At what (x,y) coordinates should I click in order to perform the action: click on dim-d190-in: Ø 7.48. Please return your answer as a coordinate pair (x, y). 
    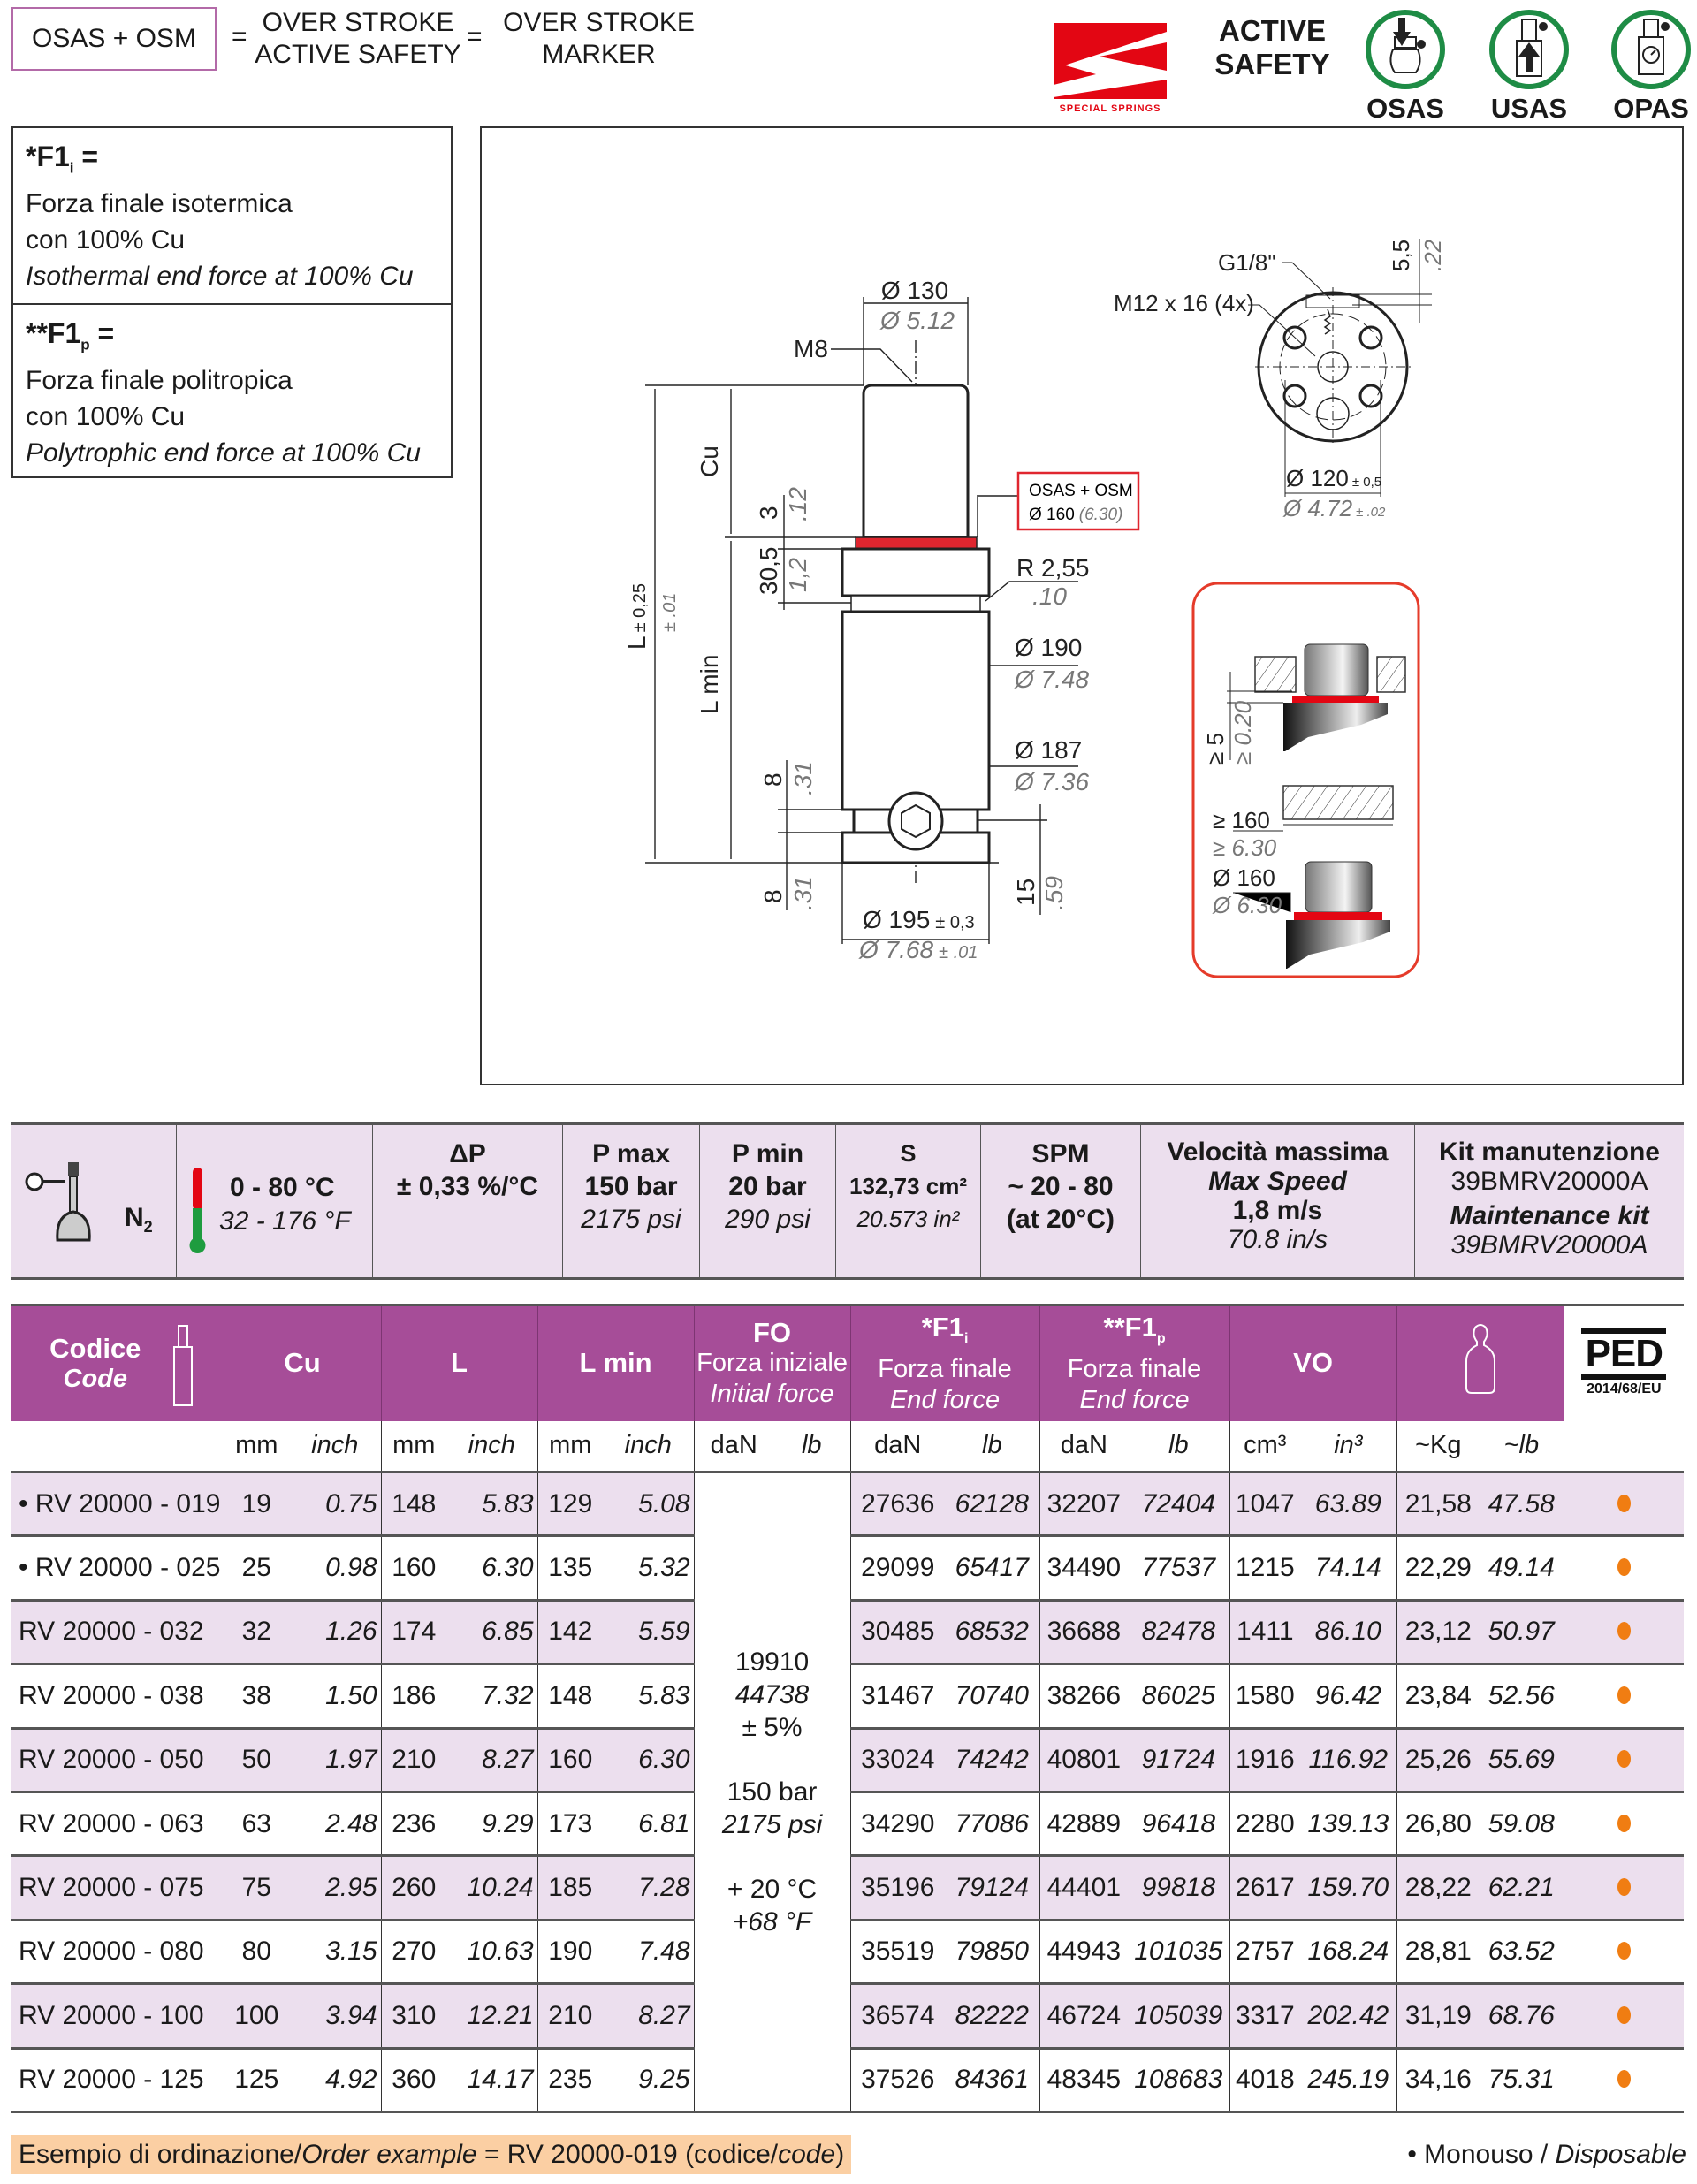
    Looking at the image, I should click on (1051, 679).